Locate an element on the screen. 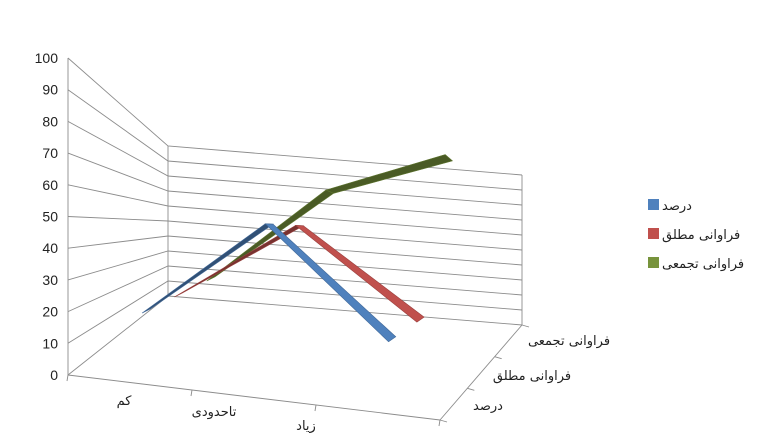 The image size is (759, 433). category-label: تاحدودی is located at coordinates (214, 412).